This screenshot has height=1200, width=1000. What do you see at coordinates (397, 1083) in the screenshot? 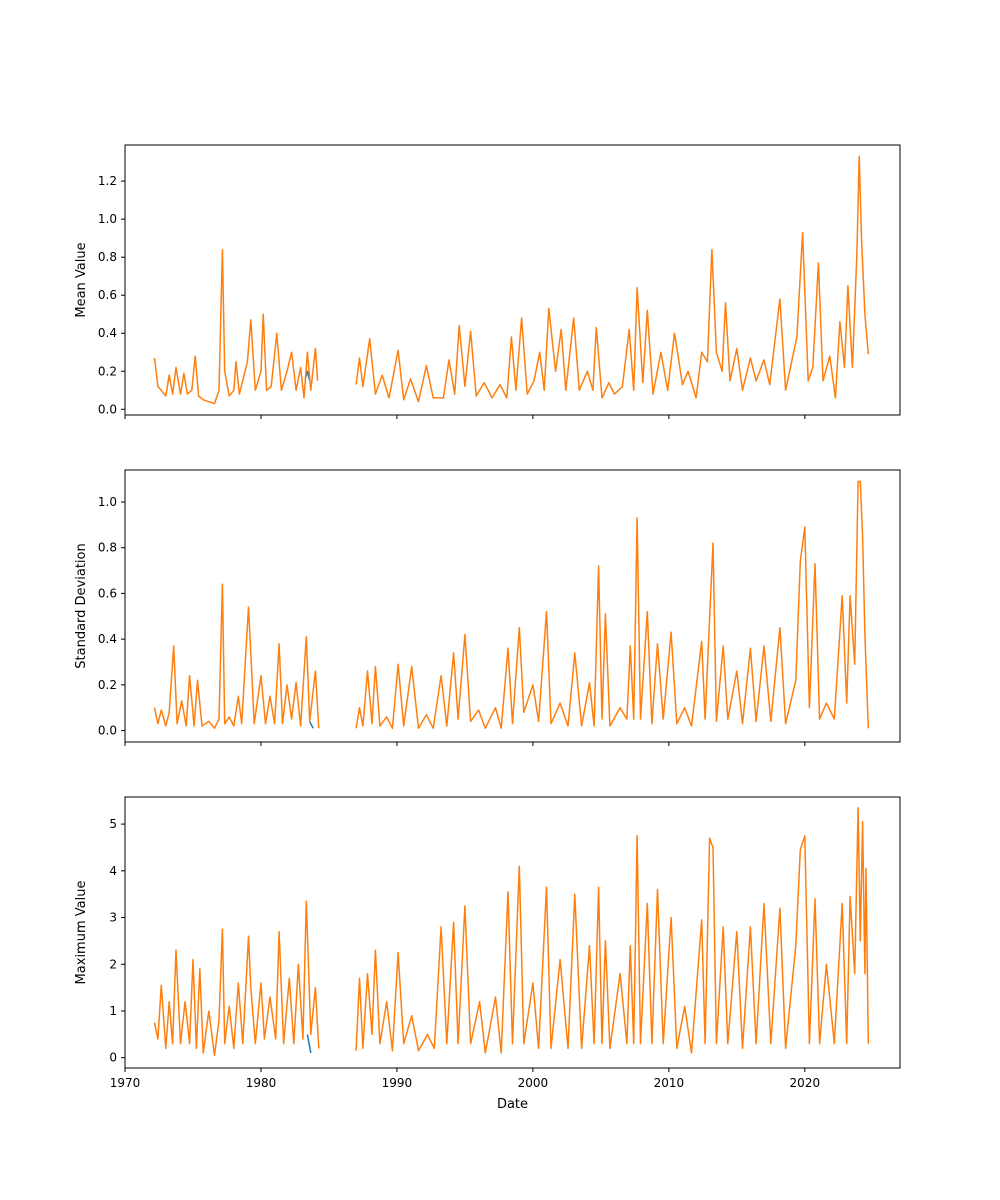
I see `x-tick-label: 1990` at bounding box center [397, 1083].